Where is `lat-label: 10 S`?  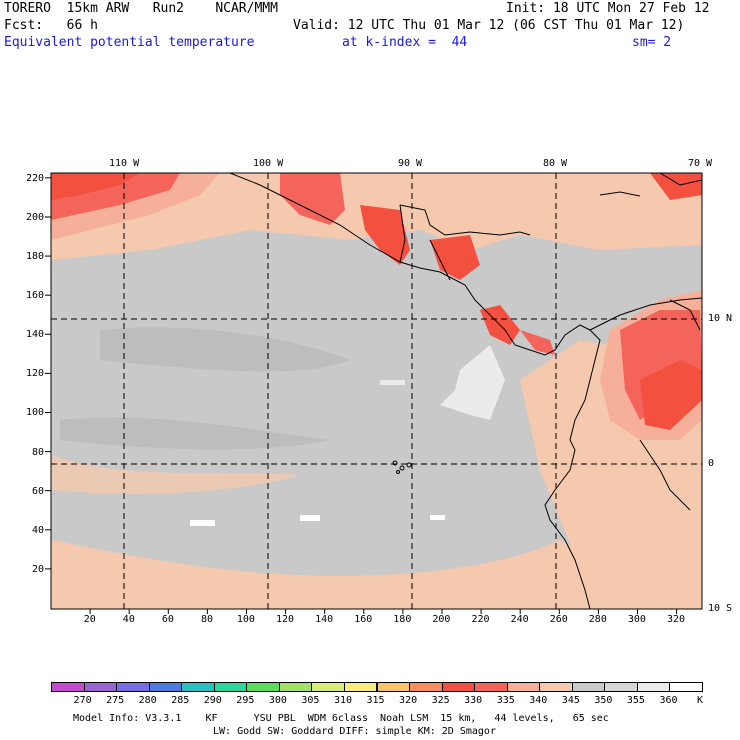
lat-label: 10 S is located at coordinates (720, 608).